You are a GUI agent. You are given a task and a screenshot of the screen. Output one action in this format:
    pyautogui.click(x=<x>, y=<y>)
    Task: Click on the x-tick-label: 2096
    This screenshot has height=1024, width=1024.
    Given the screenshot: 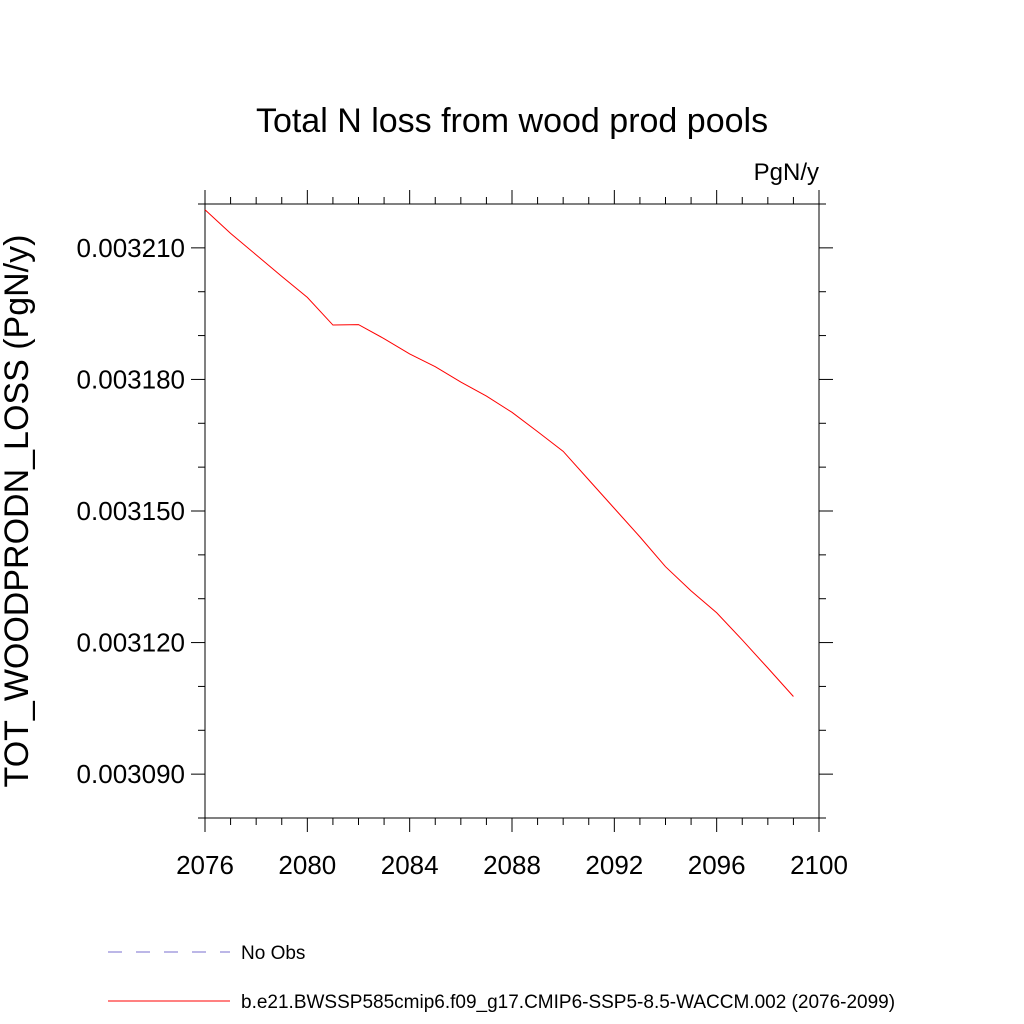 What is the action you would take?
    pyautogui.click(x=717, y=865)
    